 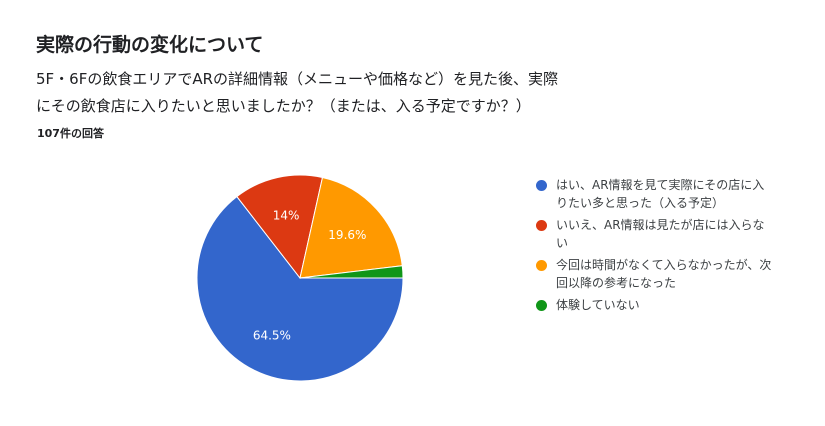 I want to click on slice-label-yes: 64.5%, so click(x=272, y=335).